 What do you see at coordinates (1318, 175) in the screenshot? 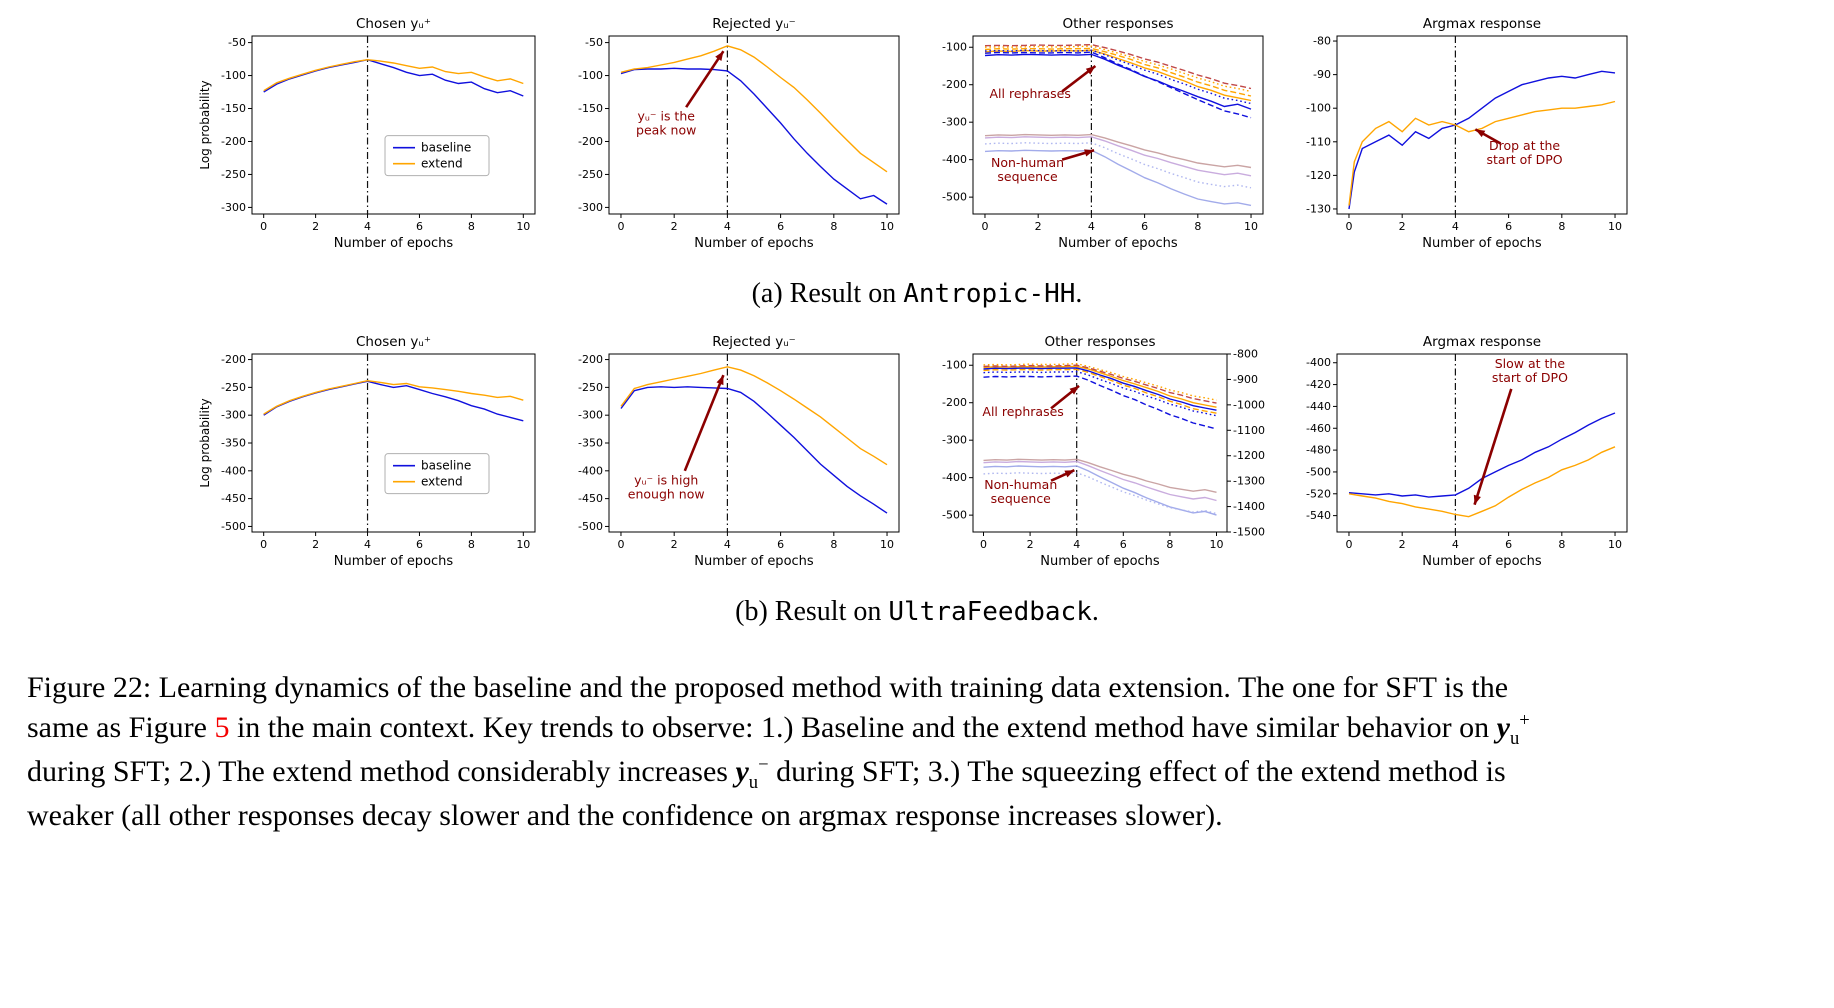
I see `svg-text: -120` at bounding box center [1318, 175].